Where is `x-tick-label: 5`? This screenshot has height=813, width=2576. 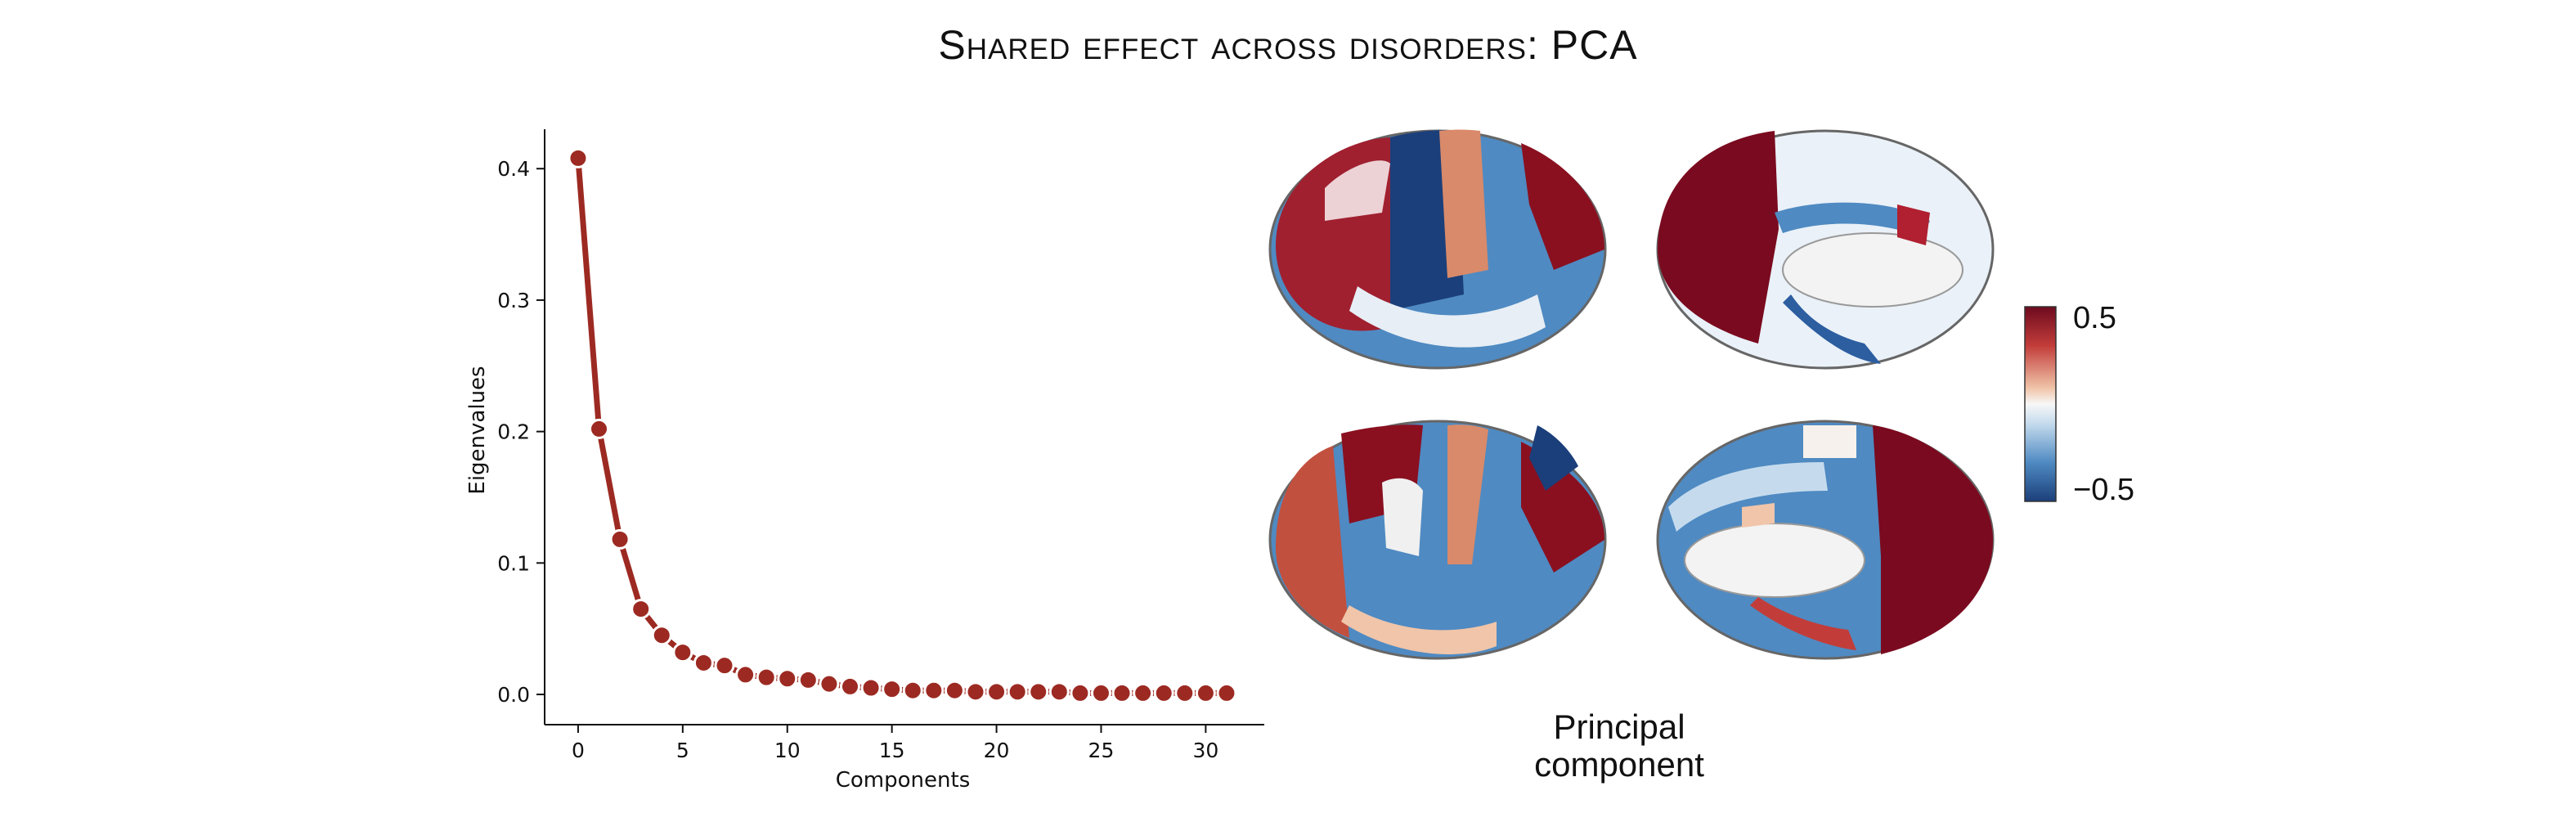
x-tick-label: 5 is located at coordinates (683, 750).